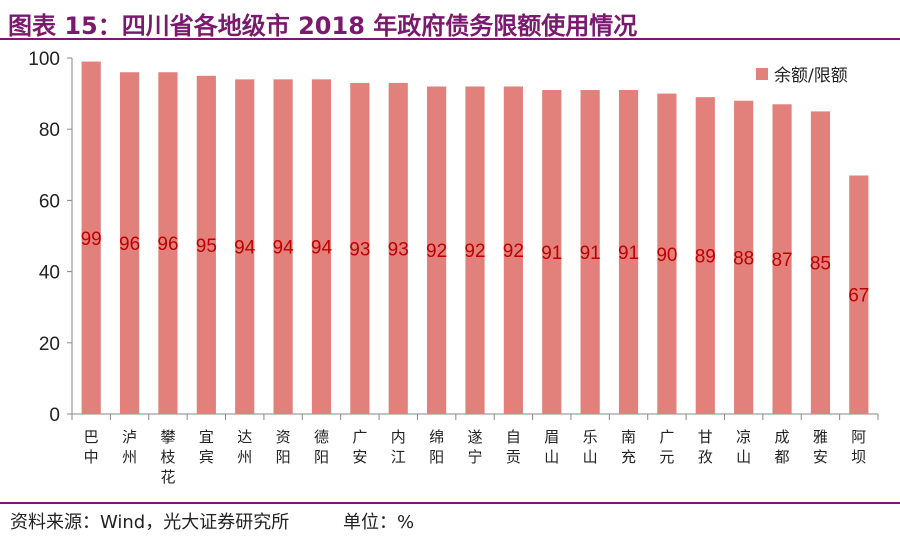  Describe the element at coordinates (450, 503) in the screenshot. I see `footer-divider` at that location.